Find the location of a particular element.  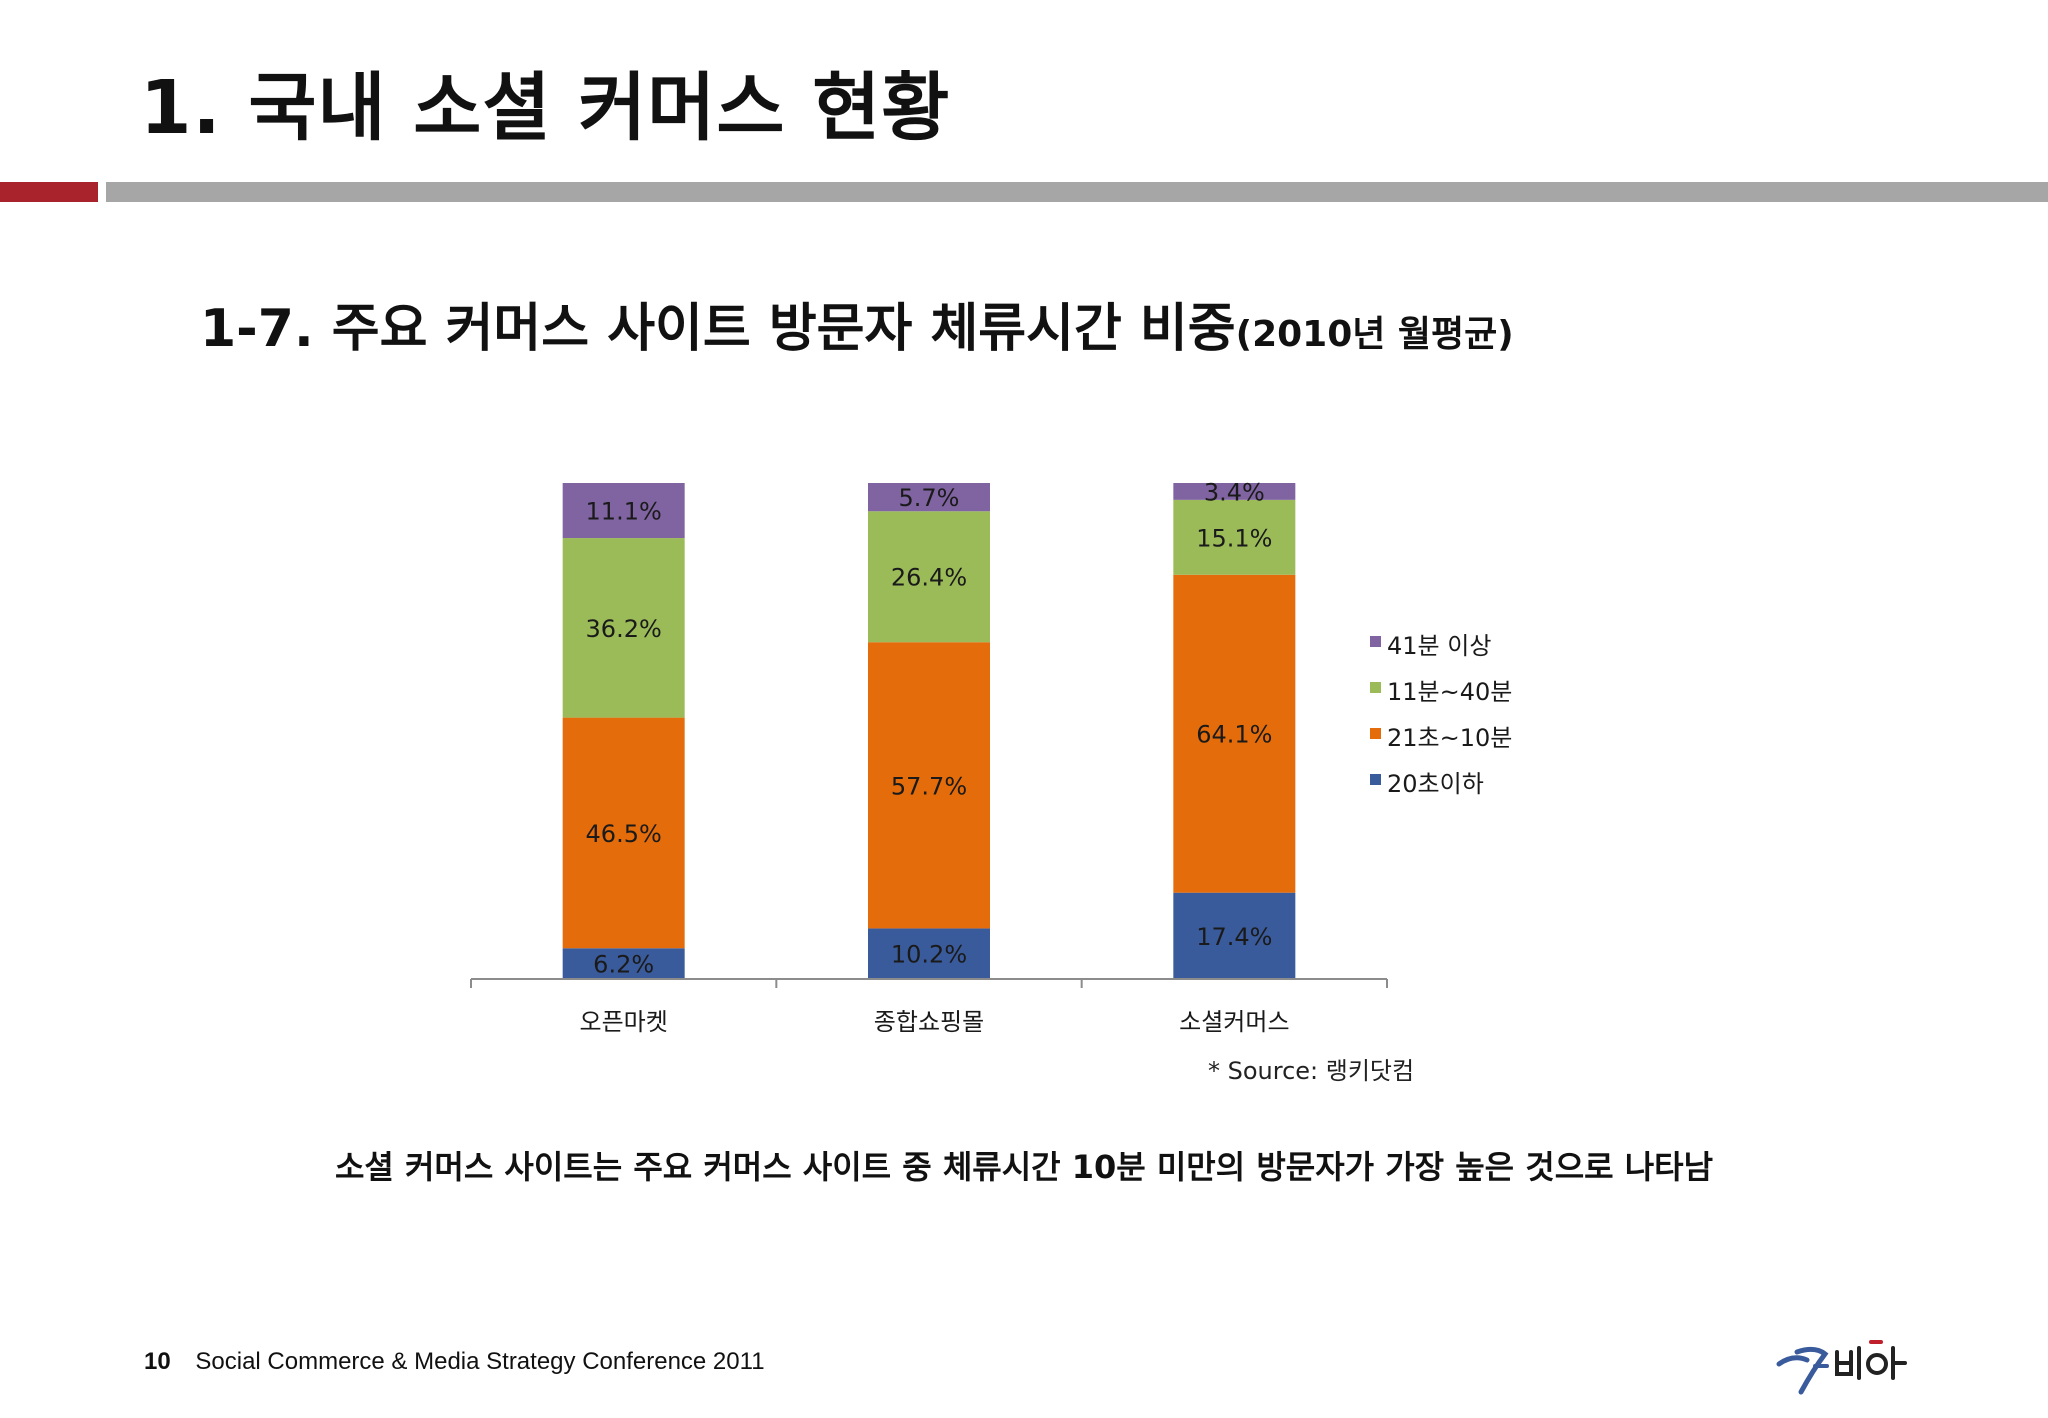

chart-legend: 41분 이상 11분~40분 21초~10분 20초이하 is located at coordinates (1441, 715).